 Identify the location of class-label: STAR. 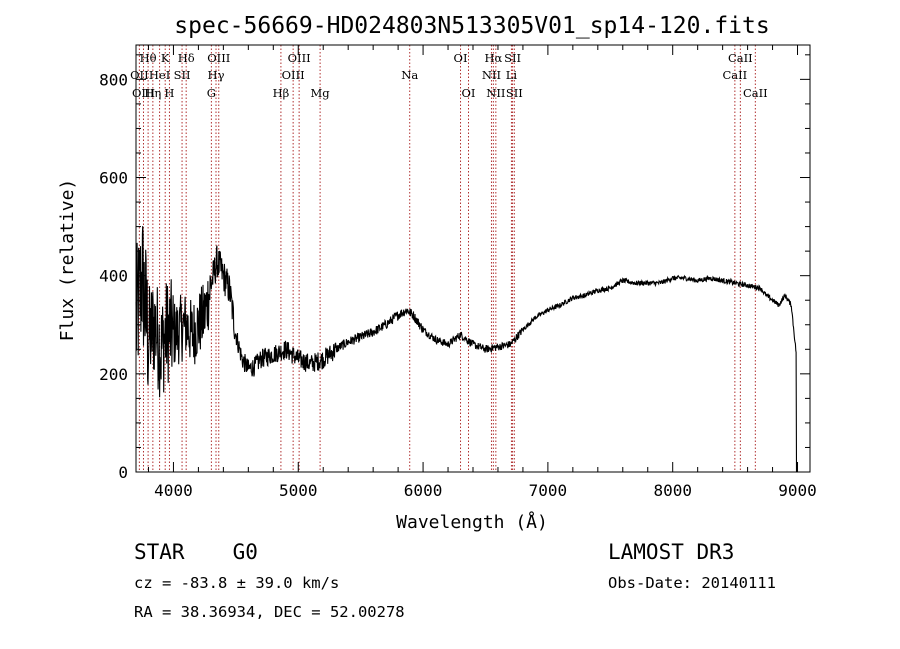
(159, 552).